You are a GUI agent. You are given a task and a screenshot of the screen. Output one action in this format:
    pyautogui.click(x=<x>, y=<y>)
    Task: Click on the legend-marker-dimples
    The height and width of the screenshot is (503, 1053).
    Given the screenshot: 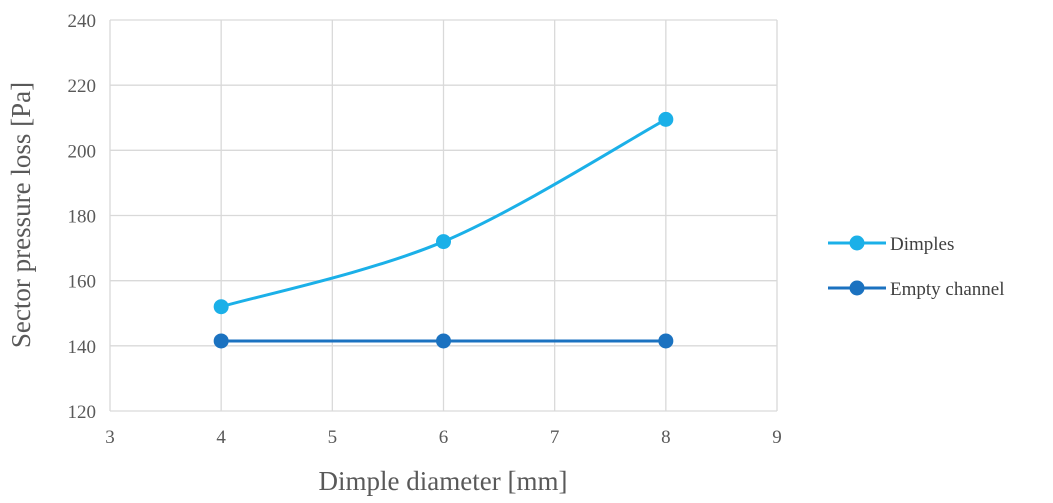 What is the action you would take?
    pyautogui.click(x=857, y=243)
    